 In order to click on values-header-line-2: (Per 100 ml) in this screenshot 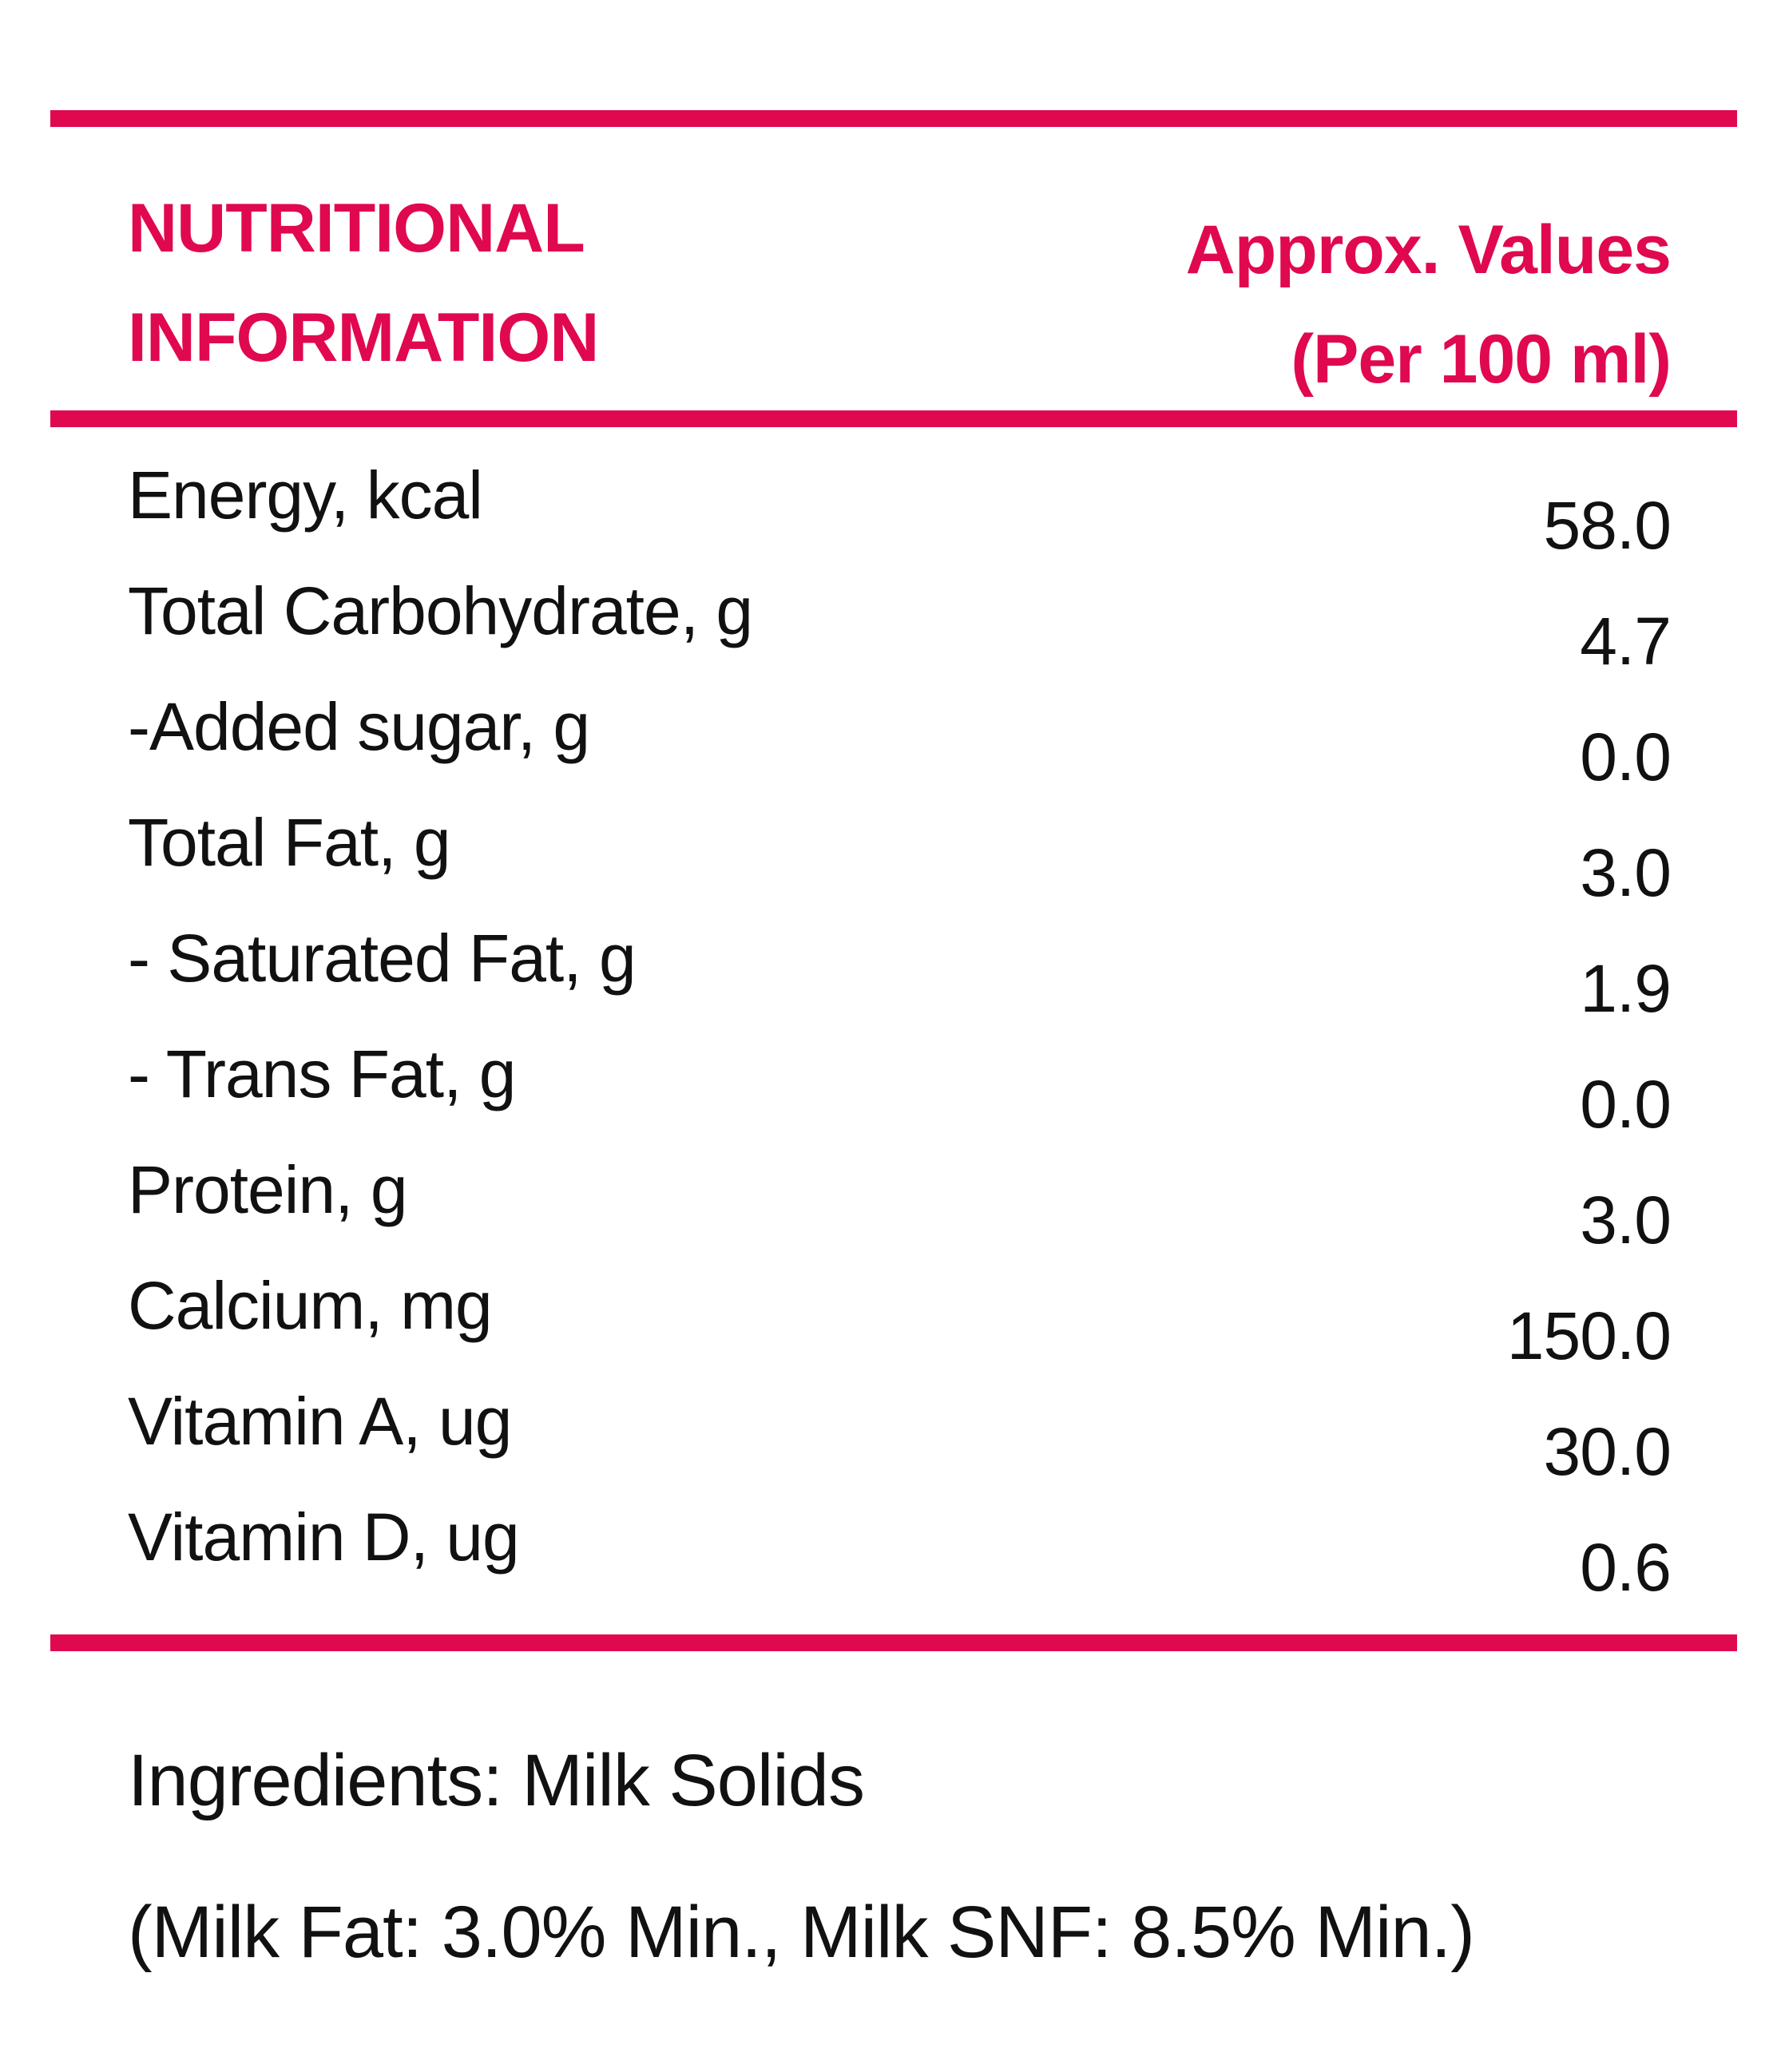, I will do `click(1481, 359)`.